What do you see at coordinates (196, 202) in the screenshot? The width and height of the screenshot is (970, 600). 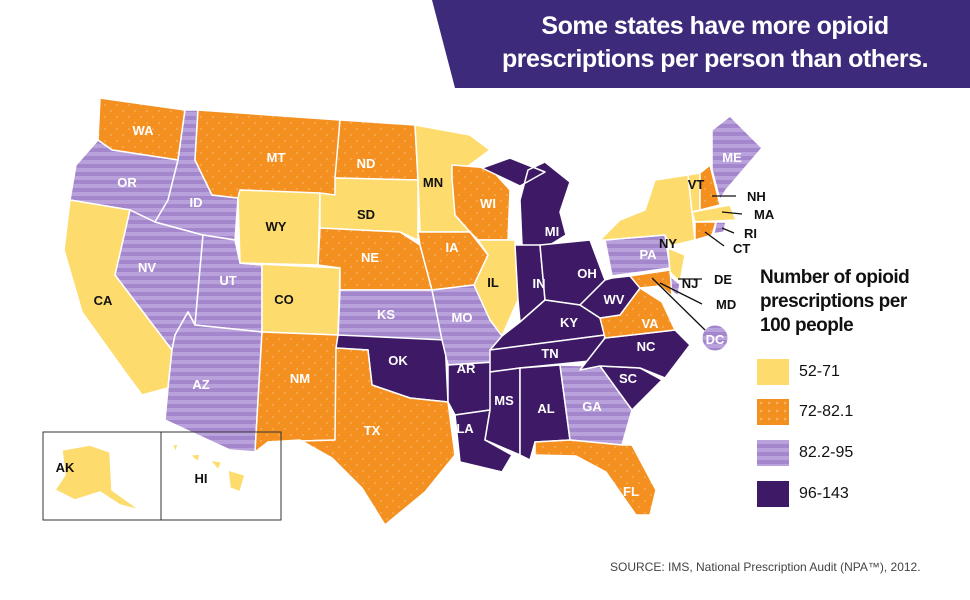 I see `state-label-ID: ID` at bounding box center [196, 202].